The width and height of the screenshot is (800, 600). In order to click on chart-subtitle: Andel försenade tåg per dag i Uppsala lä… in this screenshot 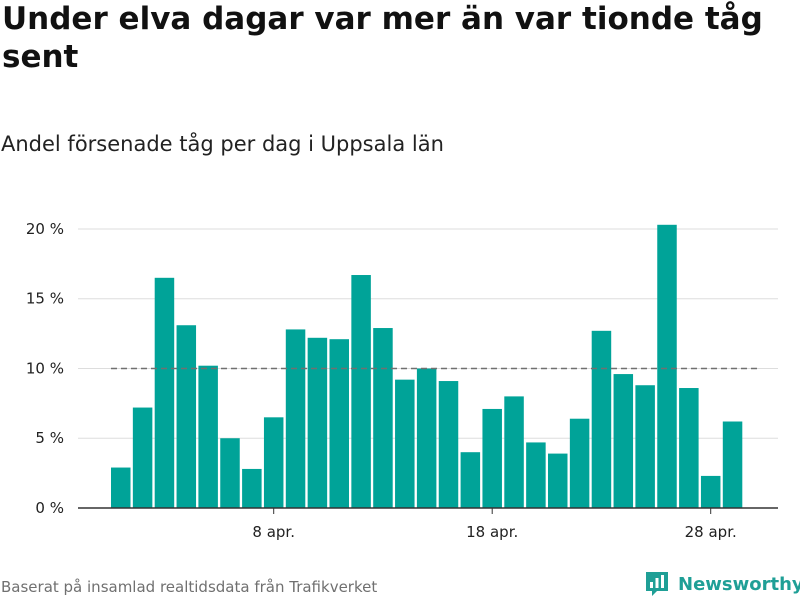, I will do `click(222, 144)`.